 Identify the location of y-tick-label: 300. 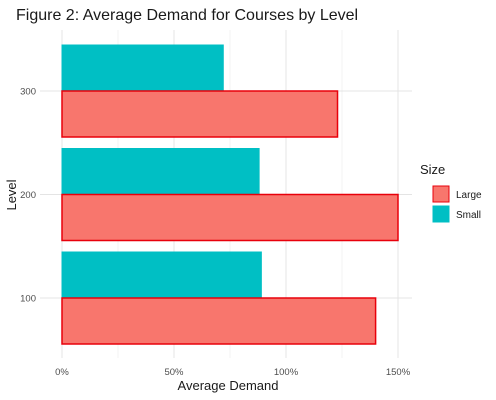
(28, 92).